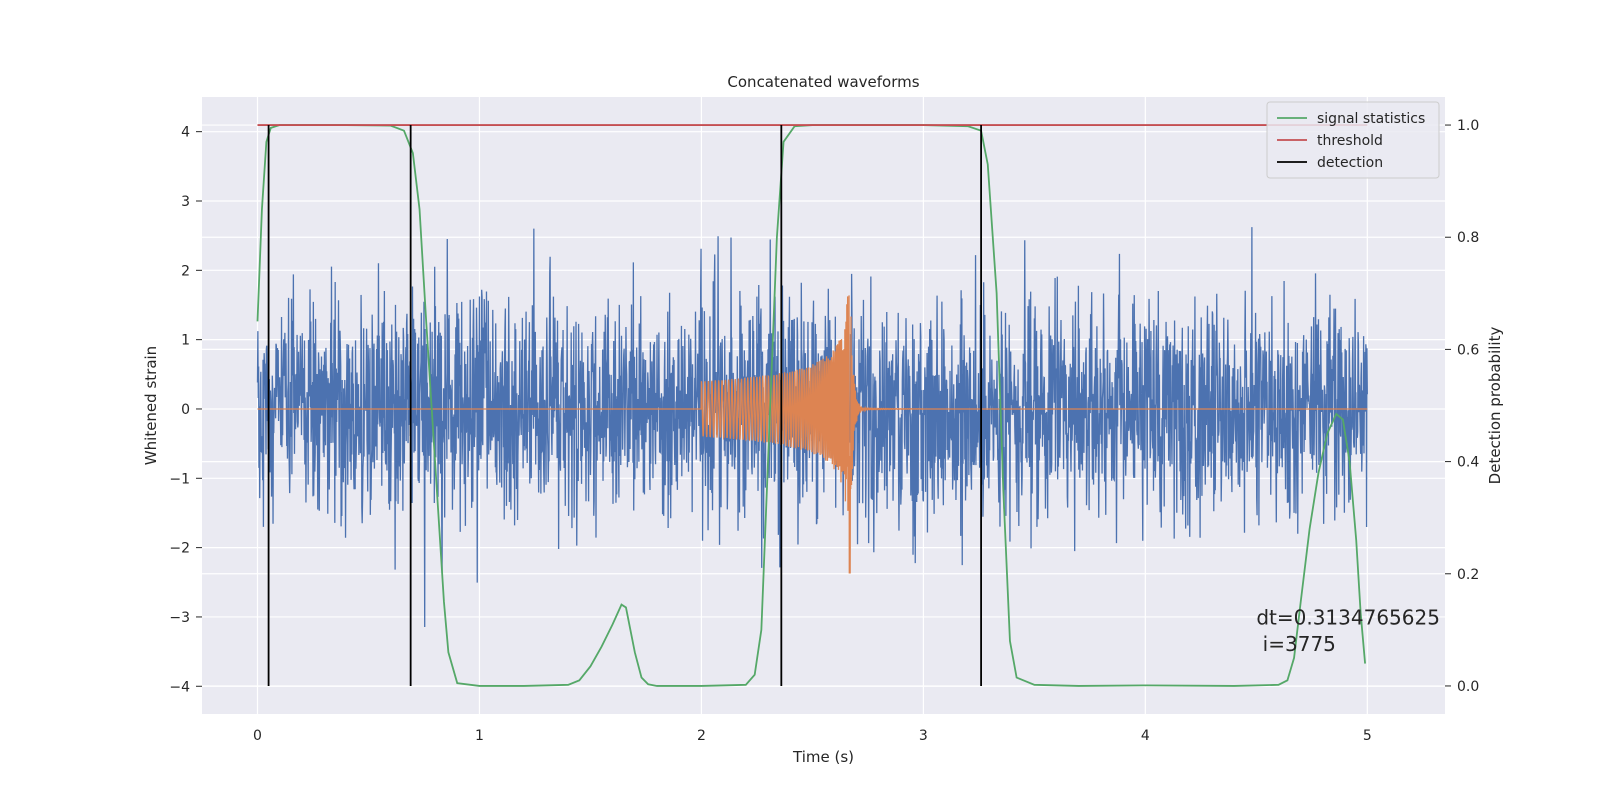 Image resolution: width=1600 pixels, height=800 pixels. Describe the element at coordinates (823, 757) in the screenshot. I see `x-axis-label: Time (s)` at that location.